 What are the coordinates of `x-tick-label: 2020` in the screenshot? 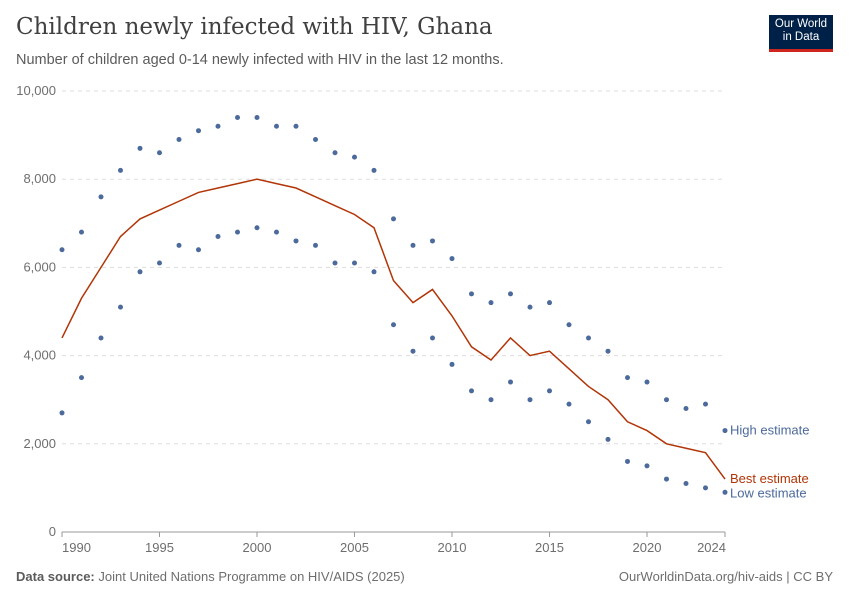 It's located at (647, 547).